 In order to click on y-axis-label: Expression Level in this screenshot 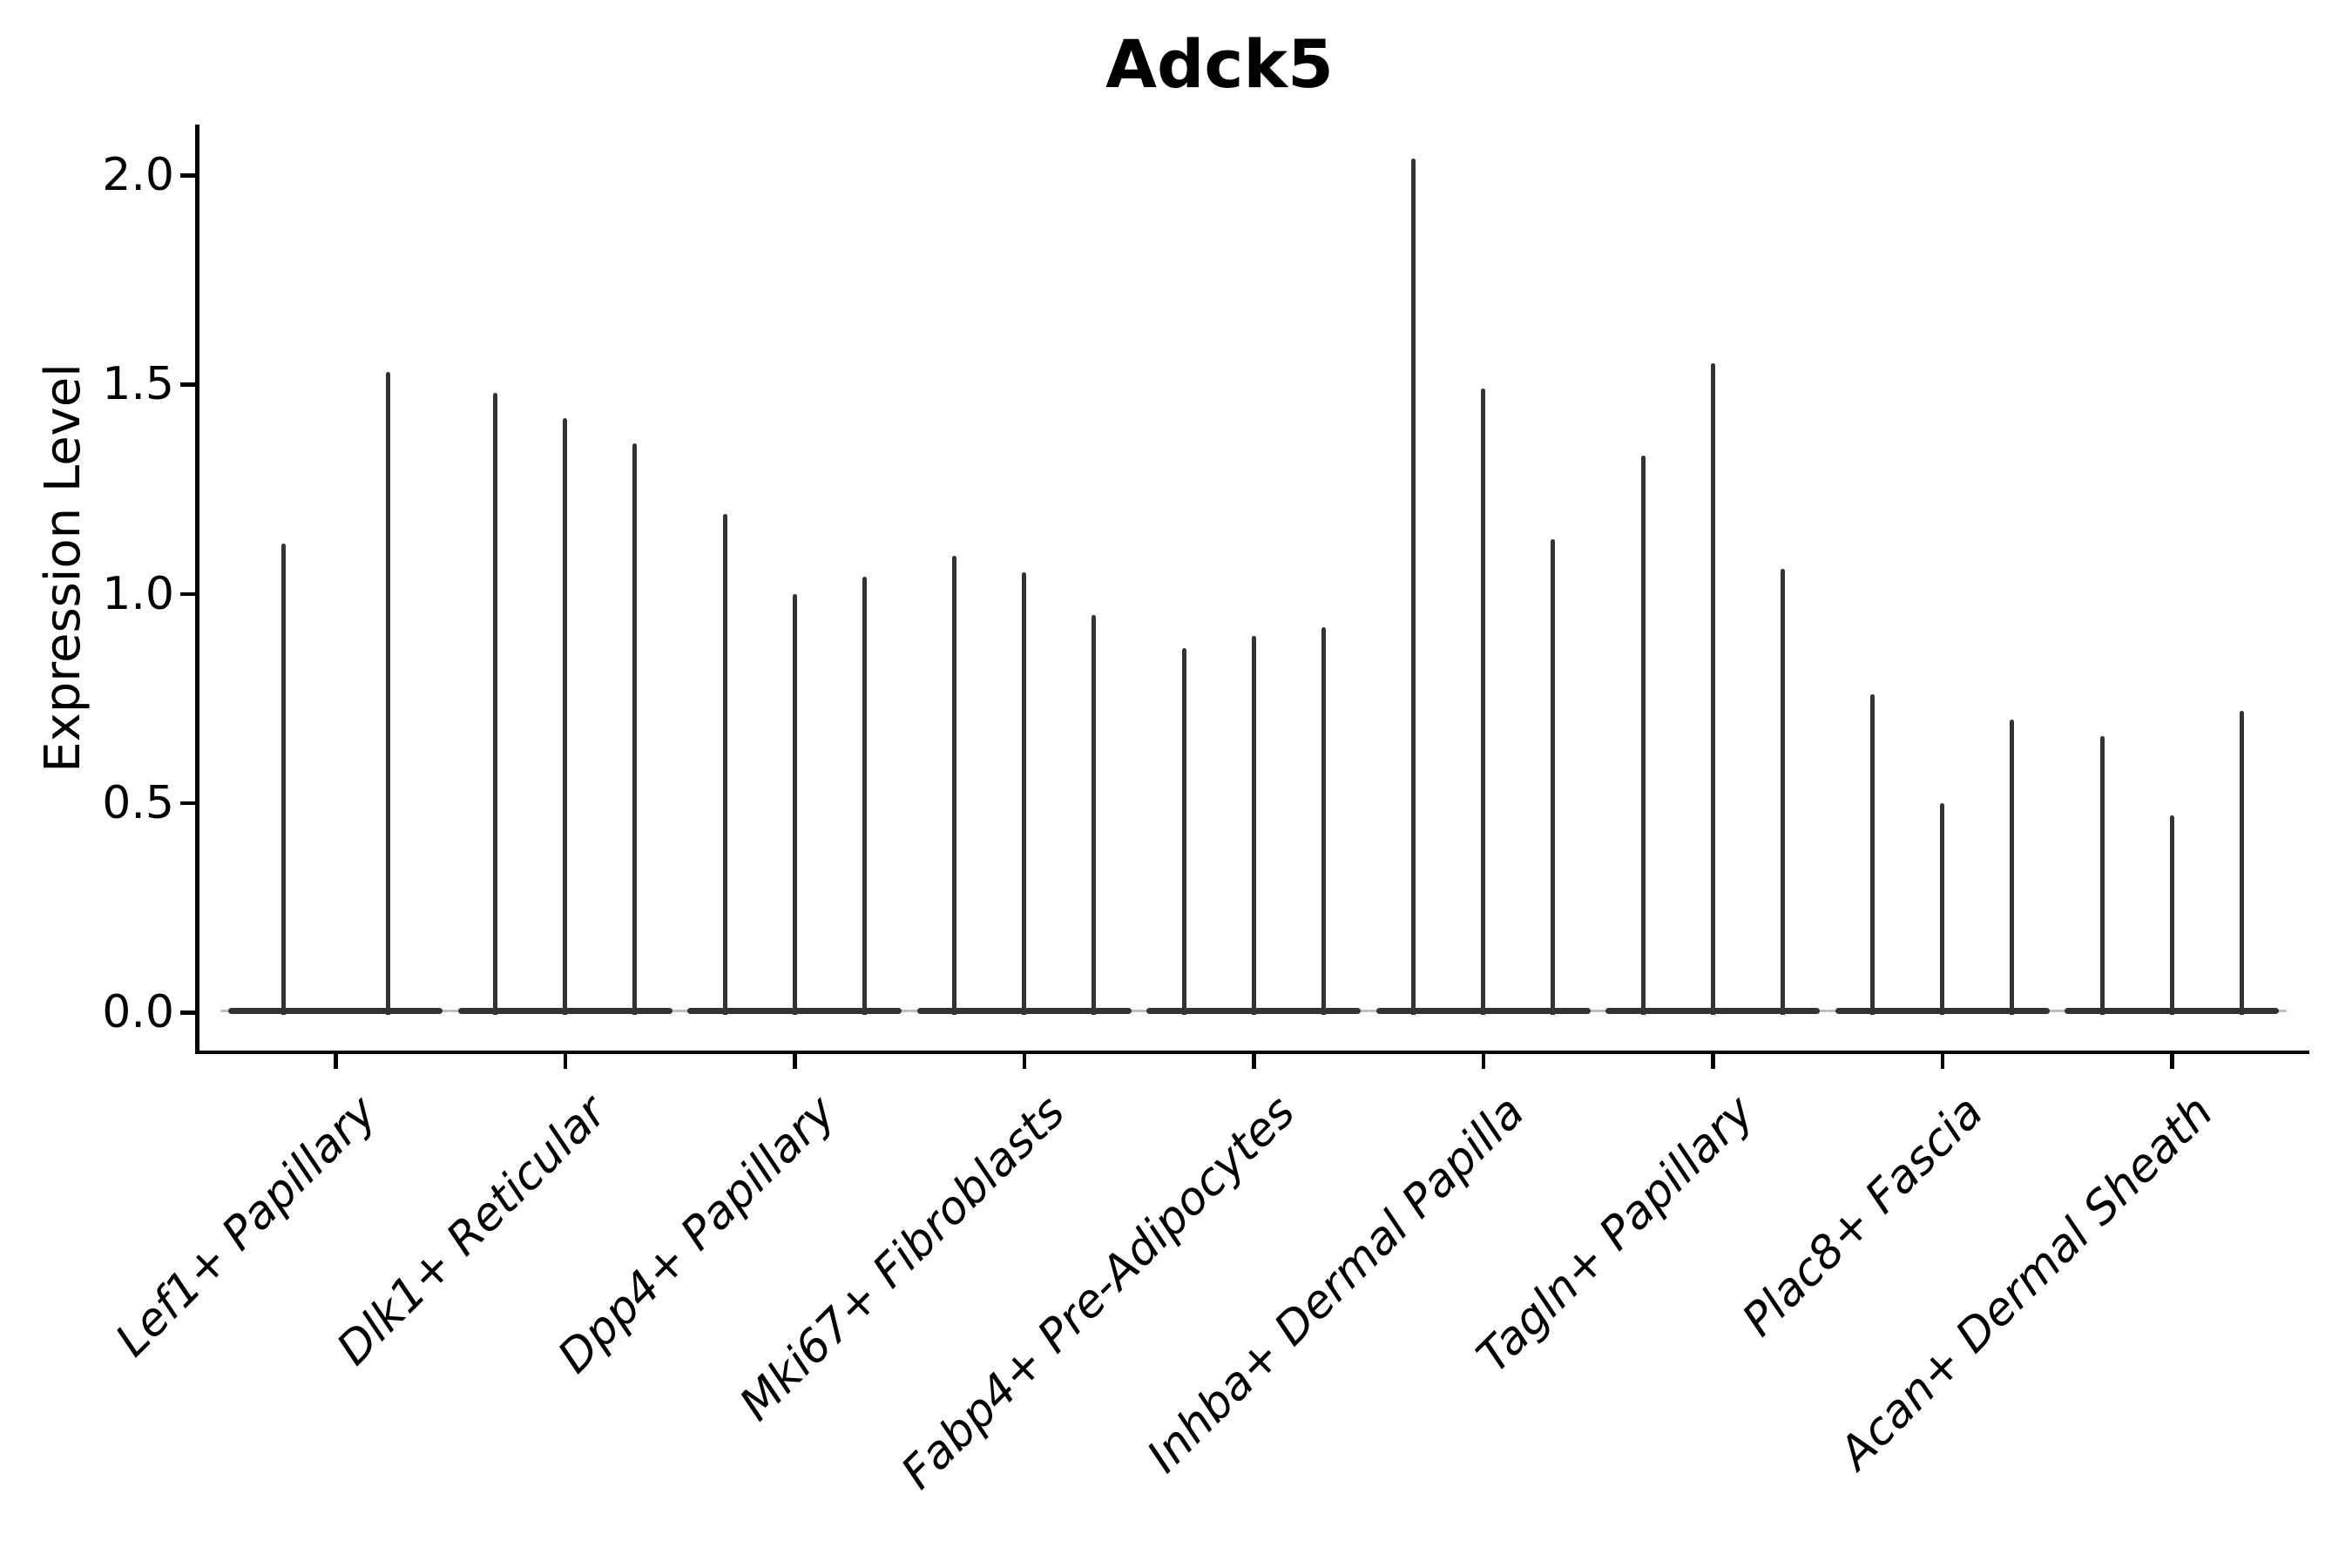, I will do `click(63, 568)`.